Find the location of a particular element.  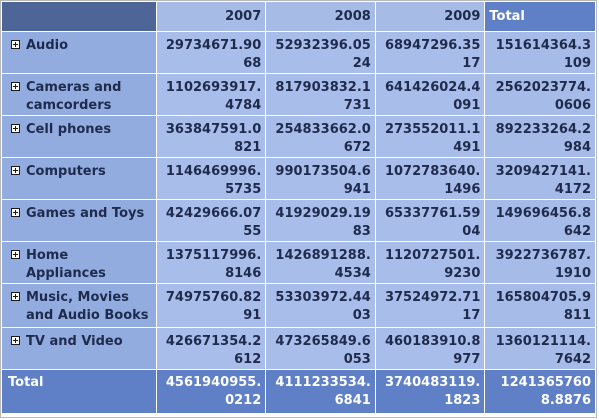

grand-total-label: Total is located at coordinates (79, 392).